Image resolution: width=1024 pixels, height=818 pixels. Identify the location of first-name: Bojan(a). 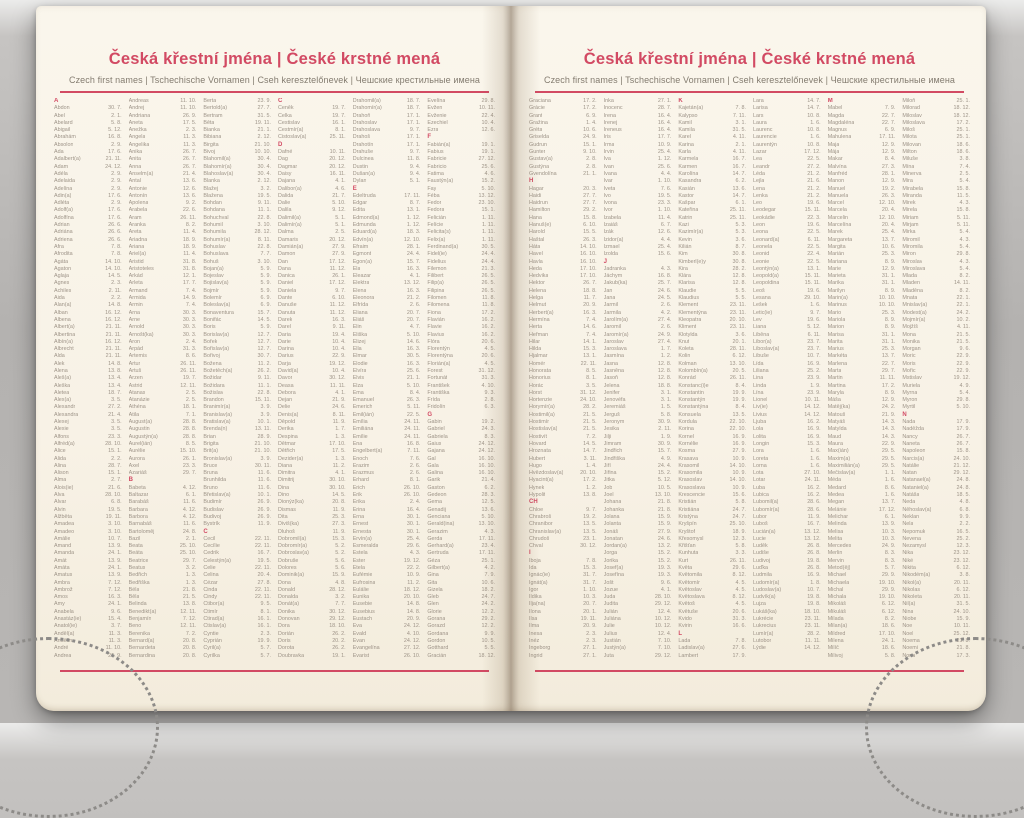
(213, 268).